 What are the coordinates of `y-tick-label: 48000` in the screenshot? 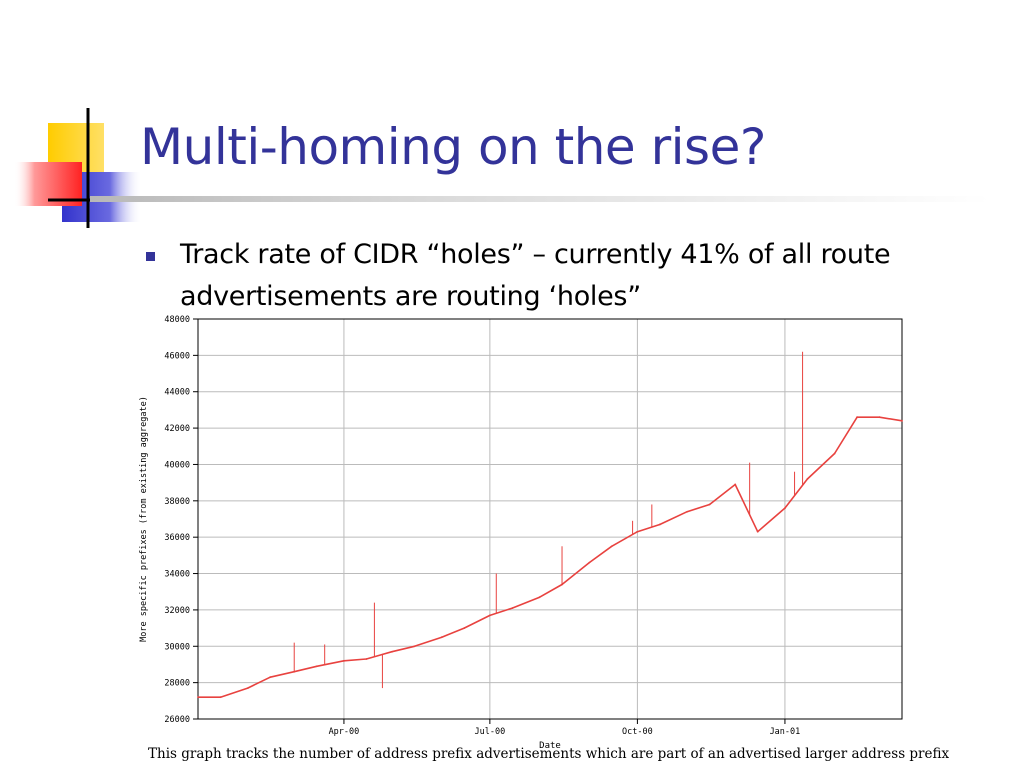 It's located at (177, 320).